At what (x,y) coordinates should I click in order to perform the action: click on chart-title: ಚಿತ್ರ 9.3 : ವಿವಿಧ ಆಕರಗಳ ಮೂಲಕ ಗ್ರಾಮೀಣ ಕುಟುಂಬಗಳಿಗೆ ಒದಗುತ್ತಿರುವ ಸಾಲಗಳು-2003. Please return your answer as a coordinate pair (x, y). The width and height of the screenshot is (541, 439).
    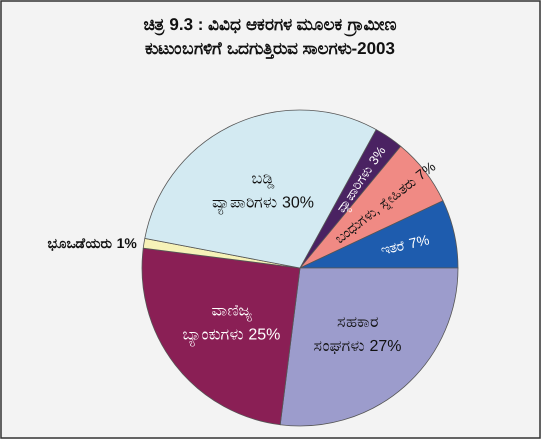
    Looking at the image, I should click on (270, 37).